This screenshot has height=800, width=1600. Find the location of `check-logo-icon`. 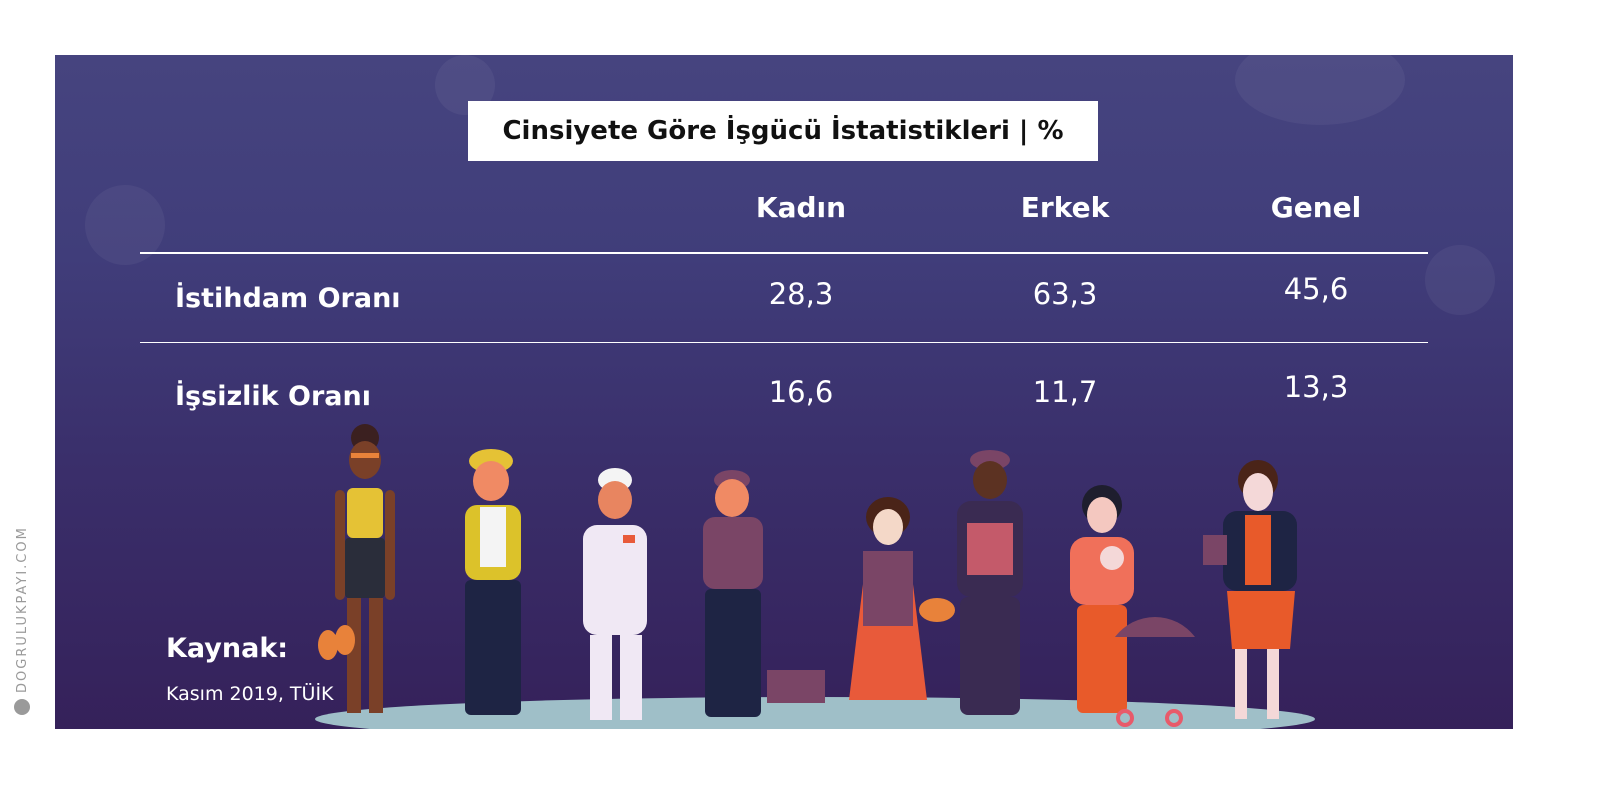

check-logo-icon is located at coordinates (22, 707).